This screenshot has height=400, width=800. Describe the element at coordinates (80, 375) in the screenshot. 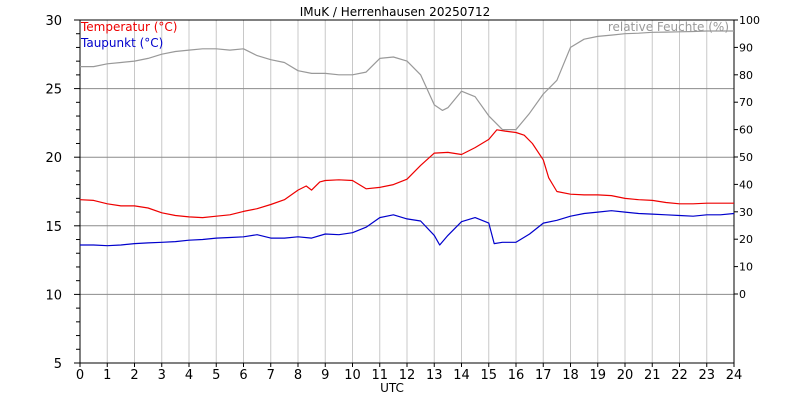

I see `x-tick-label-0: 0` at that location.